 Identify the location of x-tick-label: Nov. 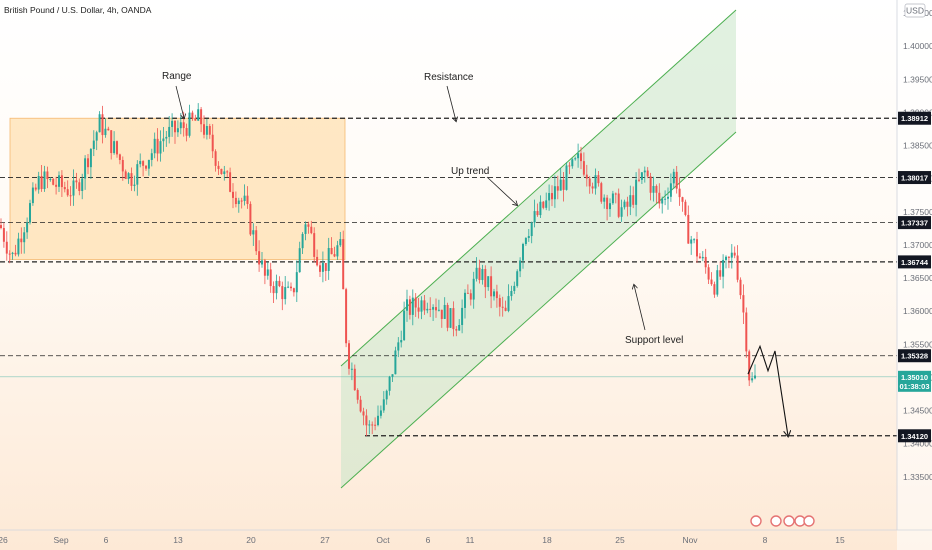
(690, 540).